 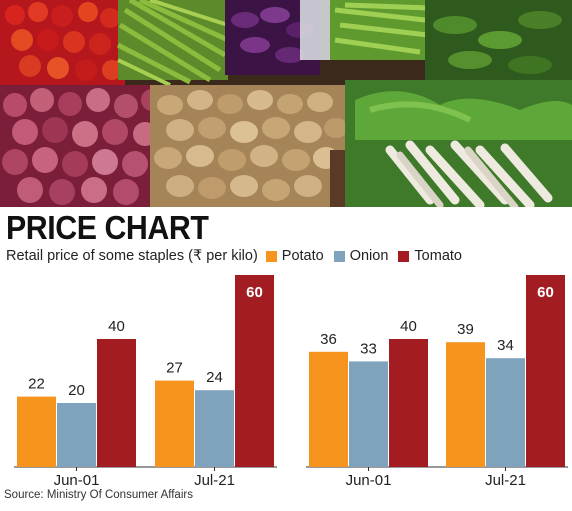 I want to click on data-label-tomato-jul-21-chart2: 60, so click(x=545, y=292).